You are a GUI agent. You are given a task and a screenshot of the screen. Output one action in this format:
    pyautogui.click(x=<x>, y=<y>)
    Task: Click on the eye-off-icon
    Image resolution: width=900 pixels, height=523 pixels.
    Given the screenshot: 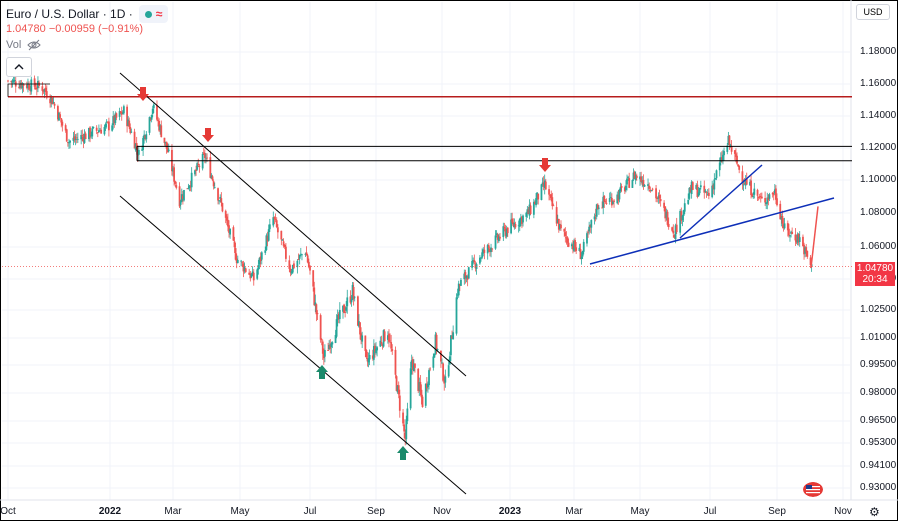 What is the action you would take?
    pyautogui.click(x=34, y=45)
    